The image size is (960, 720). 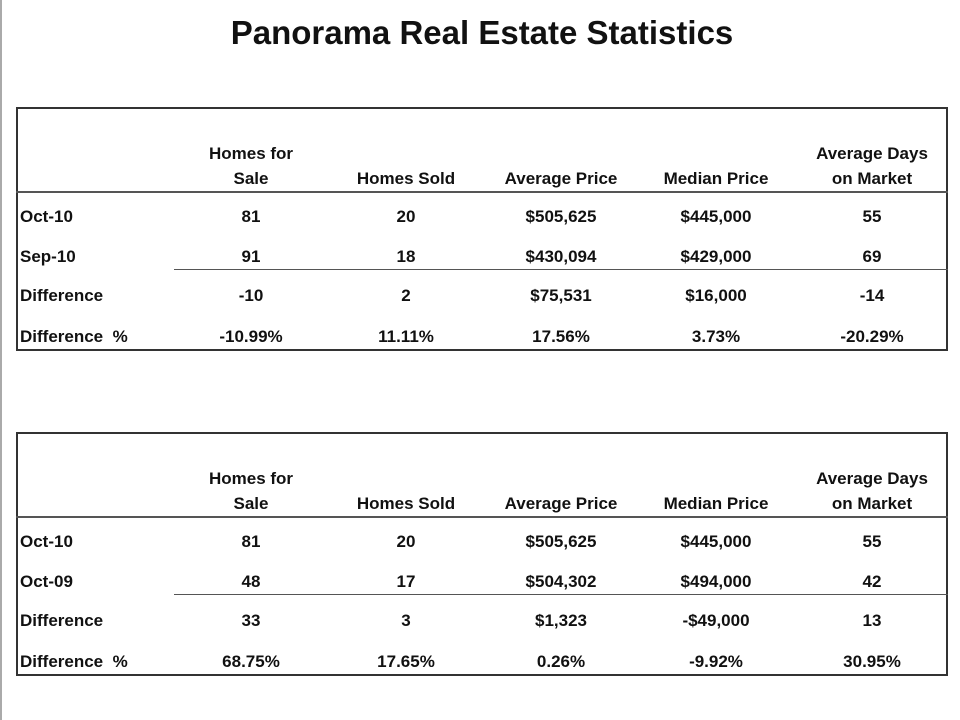 I want to click on data-cell: -14, so click(x=872, y=295).